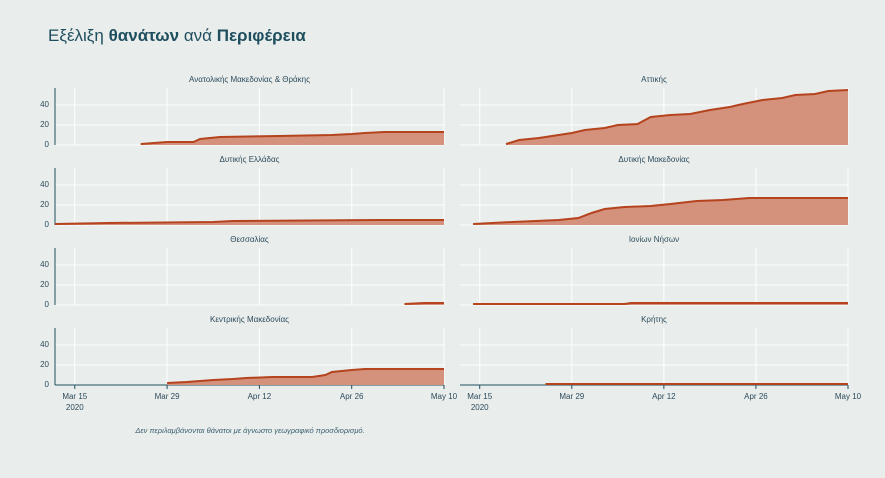 This screenshot has width=885, height=478. What do you see at coordinates (198, 35) in the screenshot?
I see `title-part: ανά` at bounding box center [198, 35].